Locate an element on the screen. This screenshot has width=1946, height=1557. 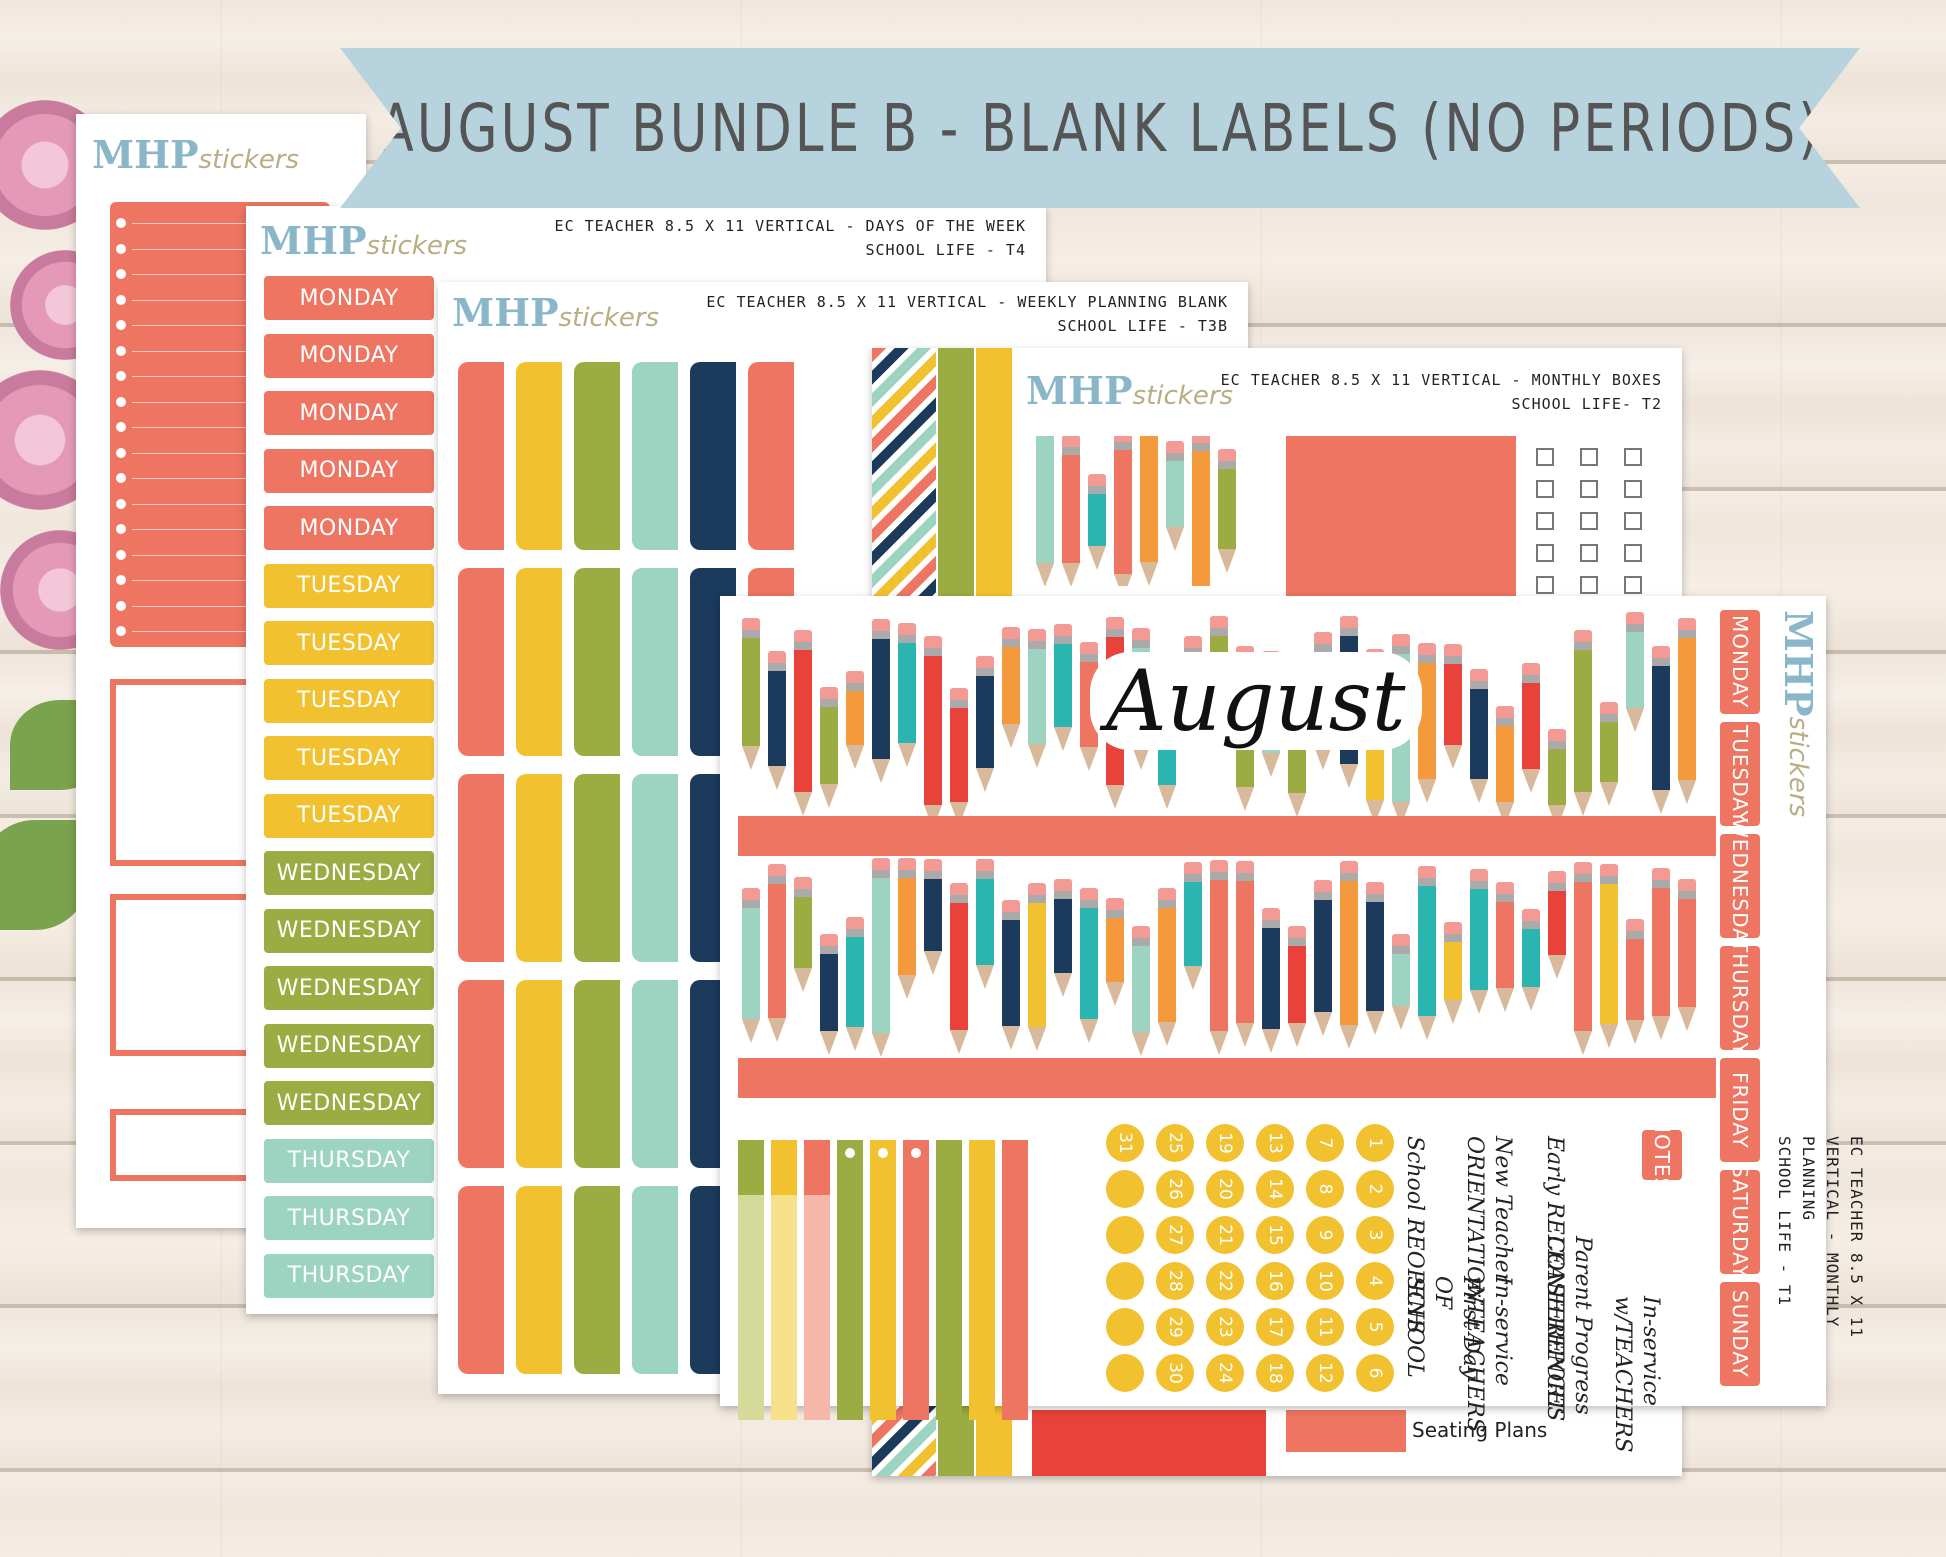
date-dot: 9 is located at coordinates (1325, 1235).